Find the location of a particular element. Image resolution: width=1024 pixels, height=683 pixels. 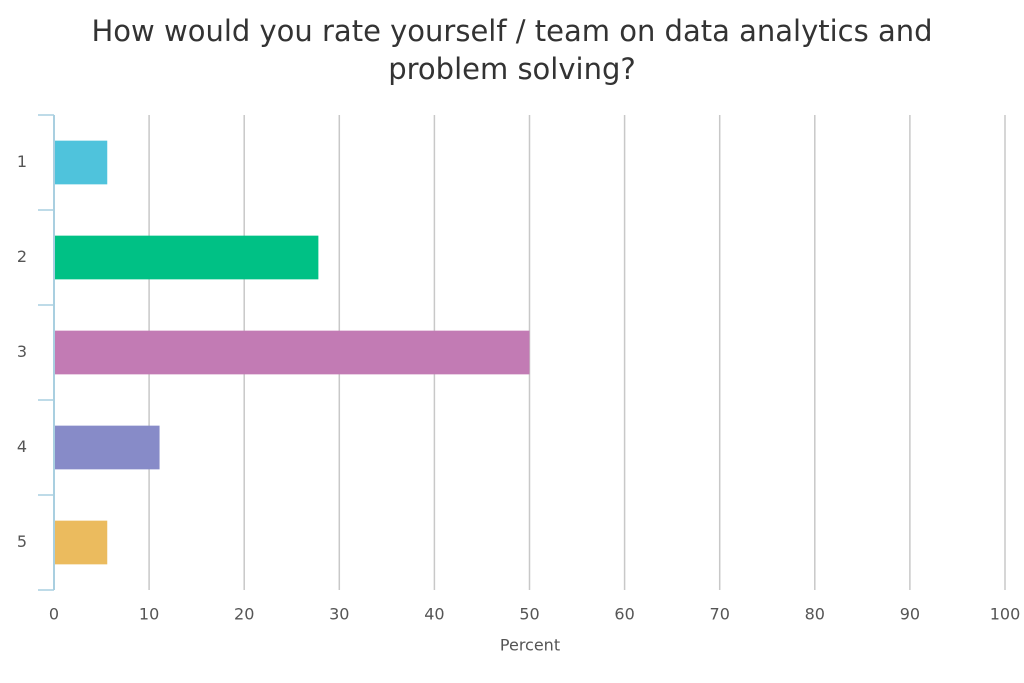

y-tick-label: 4 is located at coordinates (22, 446).